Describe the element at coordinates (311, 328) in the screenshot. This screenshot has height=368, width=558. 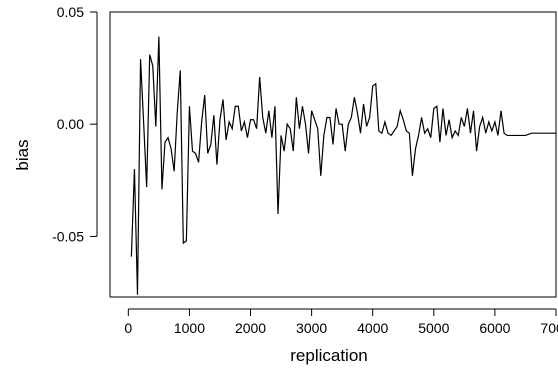
I see `x-tick-label: 3000` at that location.